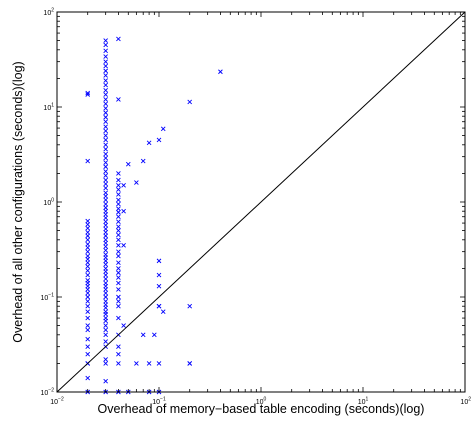 This screenshot has width=475, height=427. Describe the element at coordinates (465, 402) in the screenshot. I see `x-tick-label: 10²` at that location.